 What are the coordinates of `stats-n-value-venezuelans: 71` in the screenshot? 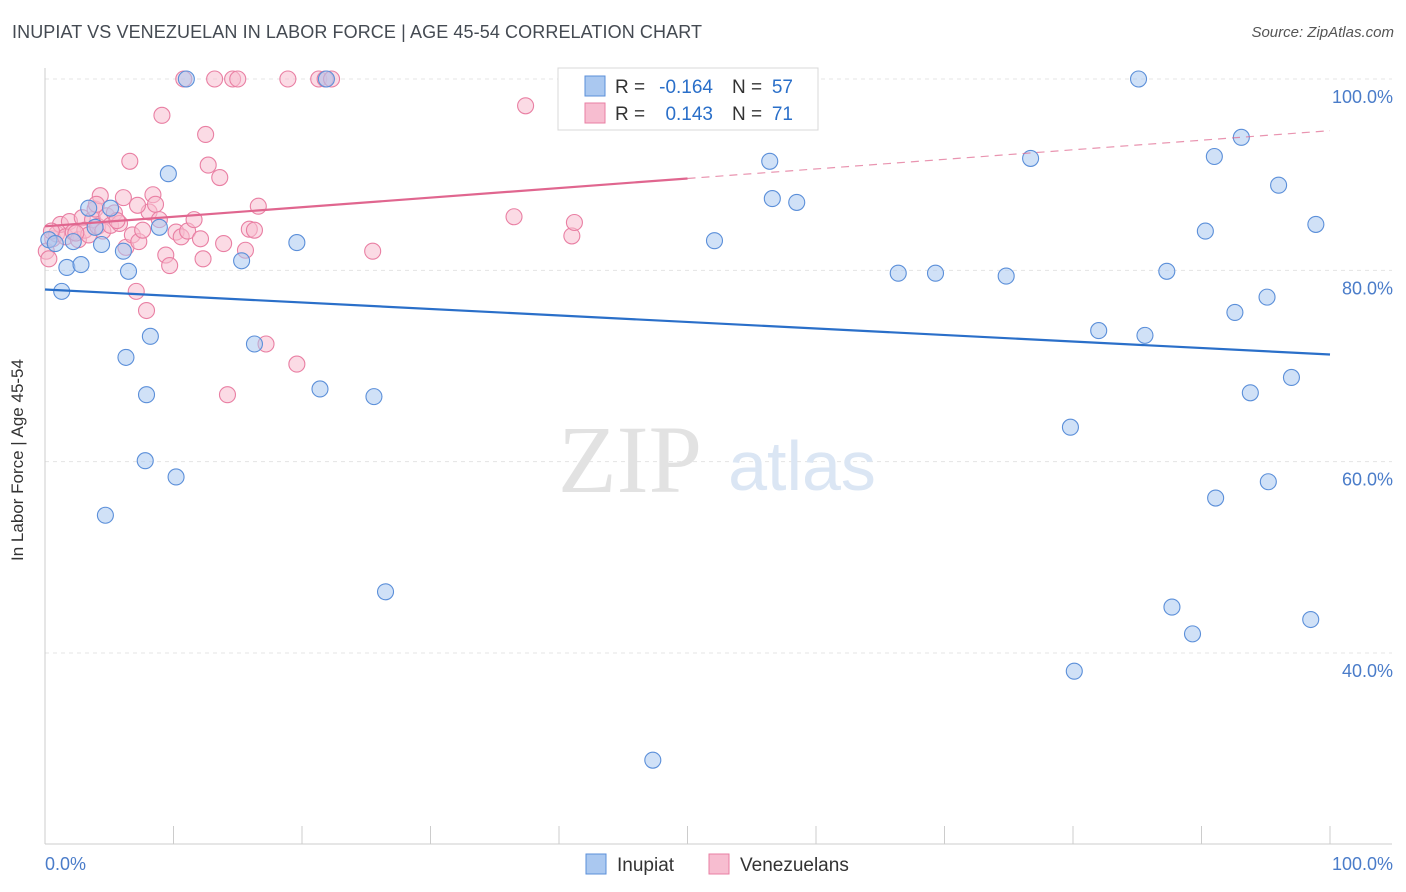 It's located at (782, 114).